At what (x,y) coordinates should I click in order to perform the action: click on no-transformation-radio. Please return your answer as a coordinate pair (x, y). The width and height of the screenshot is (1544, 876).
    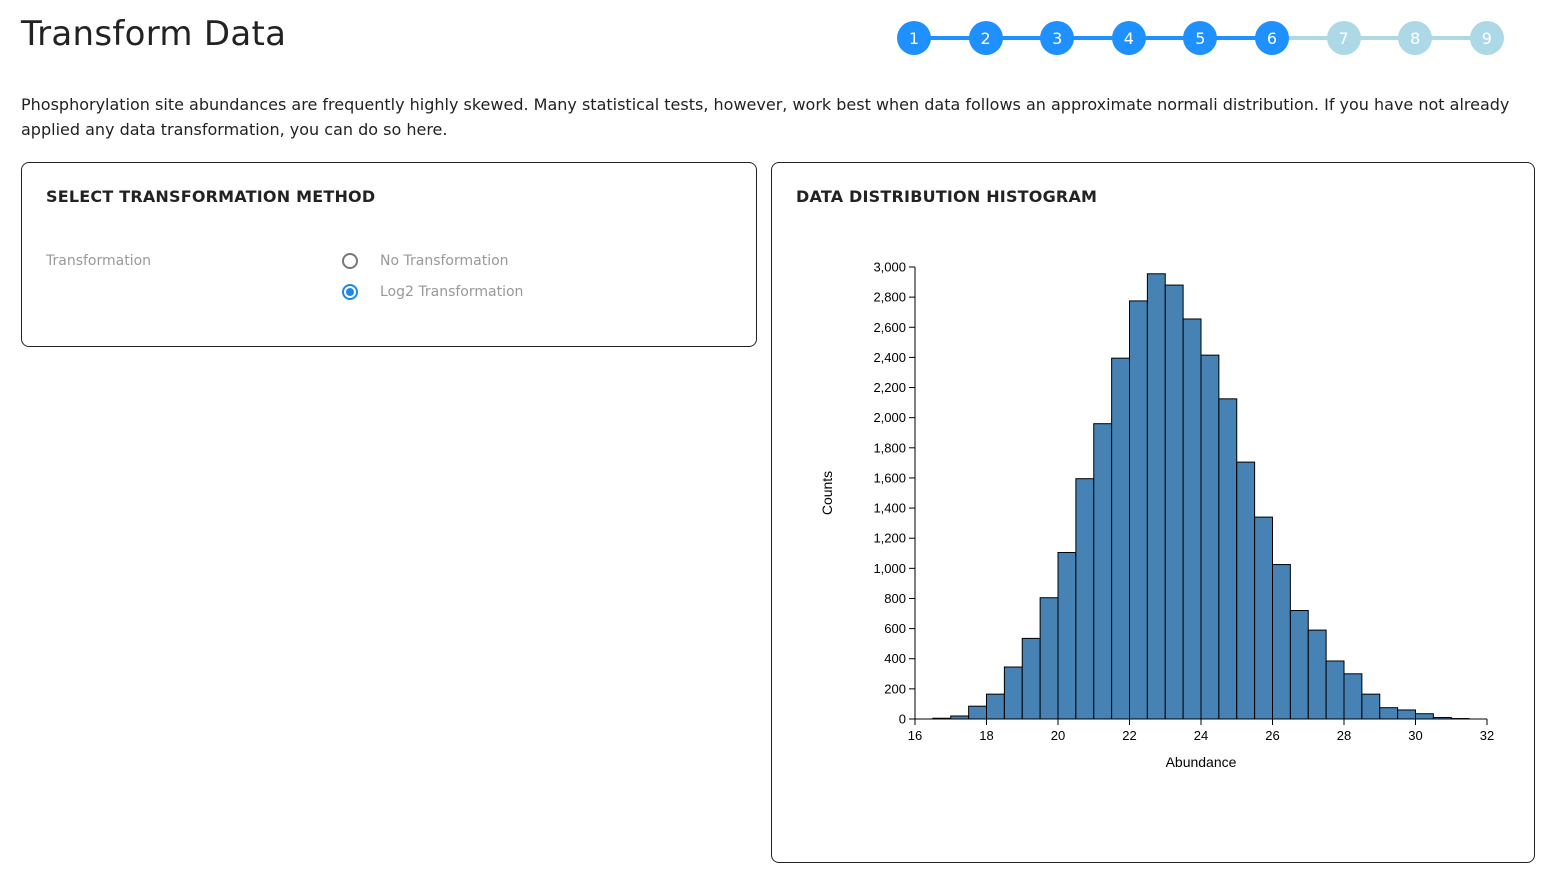
    Looking at the image, I should click on (350, 261).